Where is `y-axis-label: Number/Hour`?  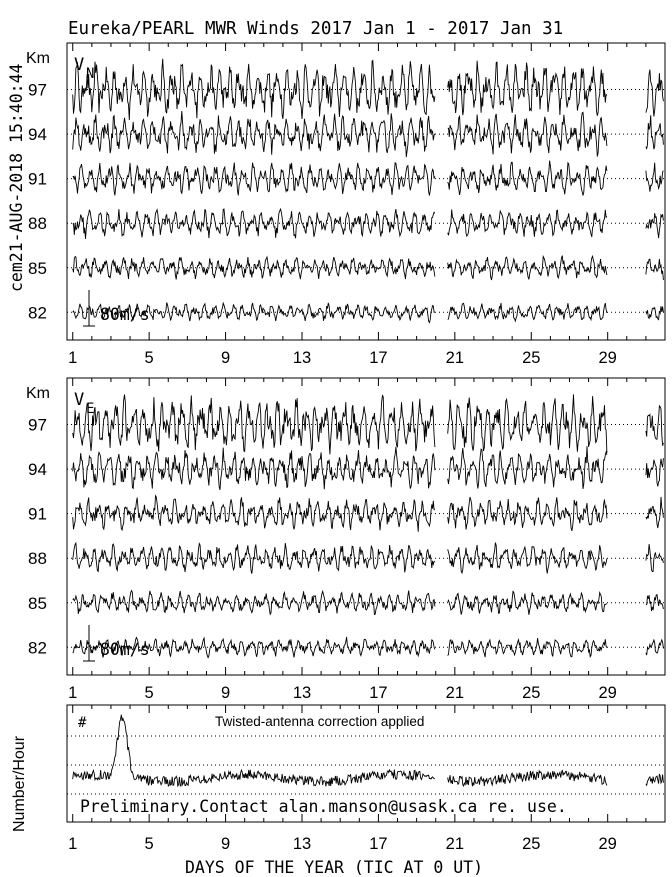 y-axis-label: Number/Hour is located at coordinates (19, 783).